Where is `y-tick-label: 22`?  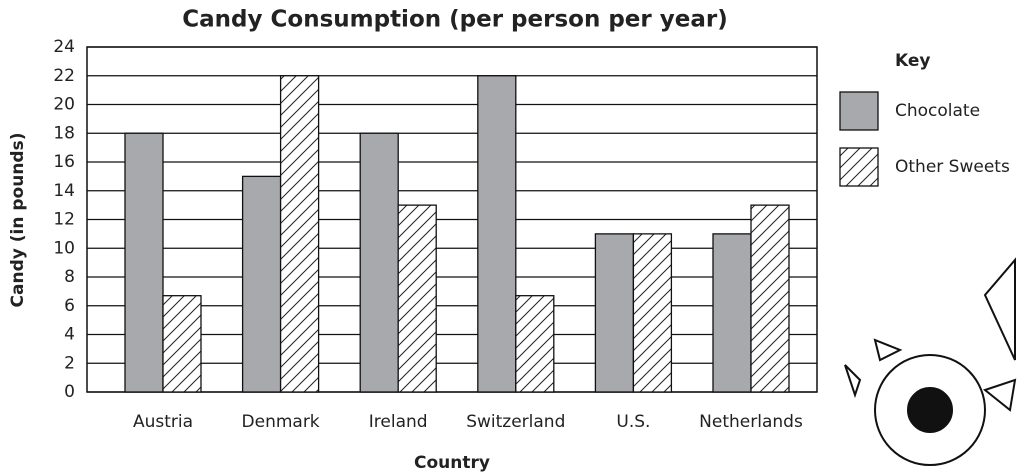
y-tick-label: 22 is located at coordinates (64, 76).